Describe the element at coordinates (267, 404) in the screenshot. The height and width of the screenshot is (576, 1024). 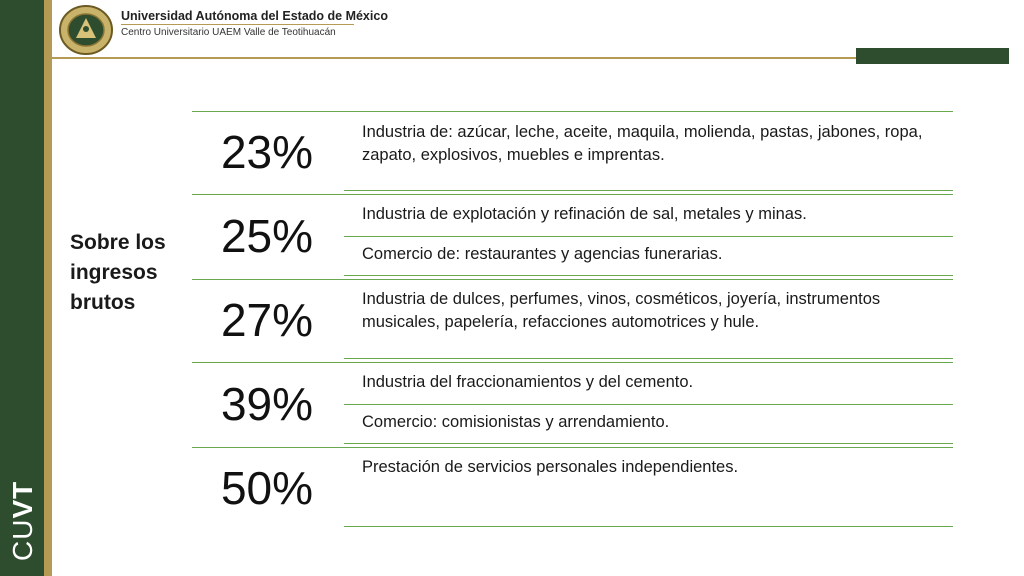
I see `rate-percent: 39%` at that location.